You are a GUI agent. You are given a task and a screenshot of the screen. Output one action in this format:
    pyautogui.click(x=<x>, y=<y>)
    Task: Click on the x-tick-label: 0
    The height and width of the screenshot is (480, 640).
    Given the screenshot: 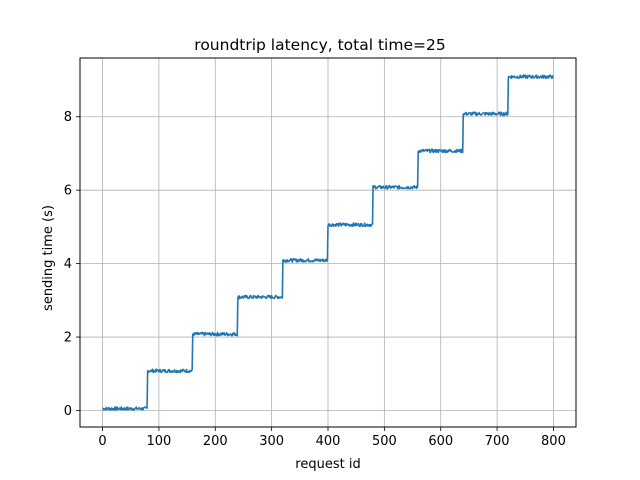 What is the action you would take?
    pyautogui.click(x=102, y=441)
    